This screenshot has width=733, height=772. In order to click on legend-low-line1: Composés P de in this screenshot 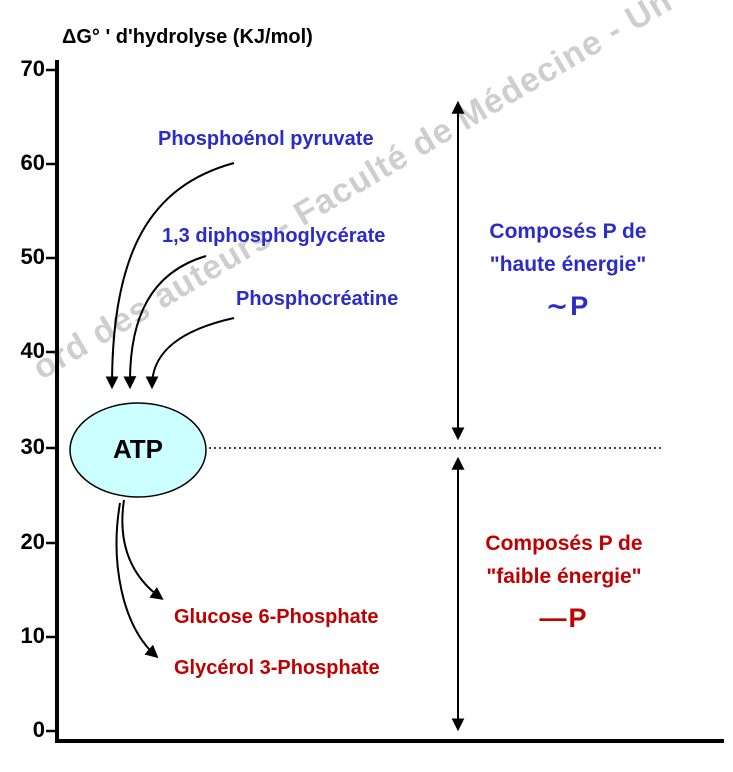, I will do `click(564, 543)`.